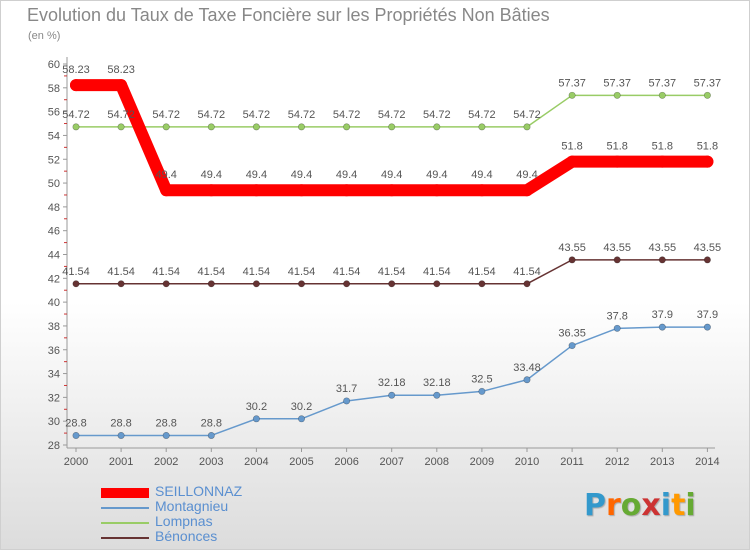 This screenshot has width=750, height=550. Describe the element at coordinates (631, 505) in the screenshot. I see `logo-letter: o` at that location.